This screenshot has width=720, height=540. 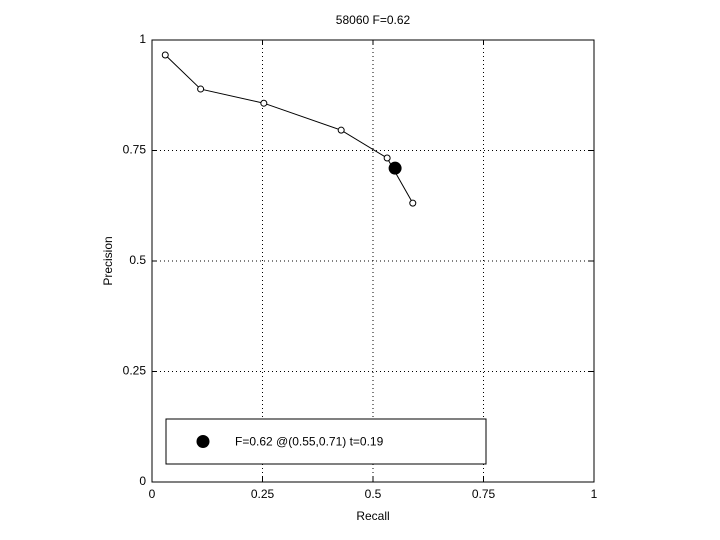 What do you see at coordinates (142, 481) in the screenshot?
I see `y-tick-label: 0` at bounding box center [142, 481].